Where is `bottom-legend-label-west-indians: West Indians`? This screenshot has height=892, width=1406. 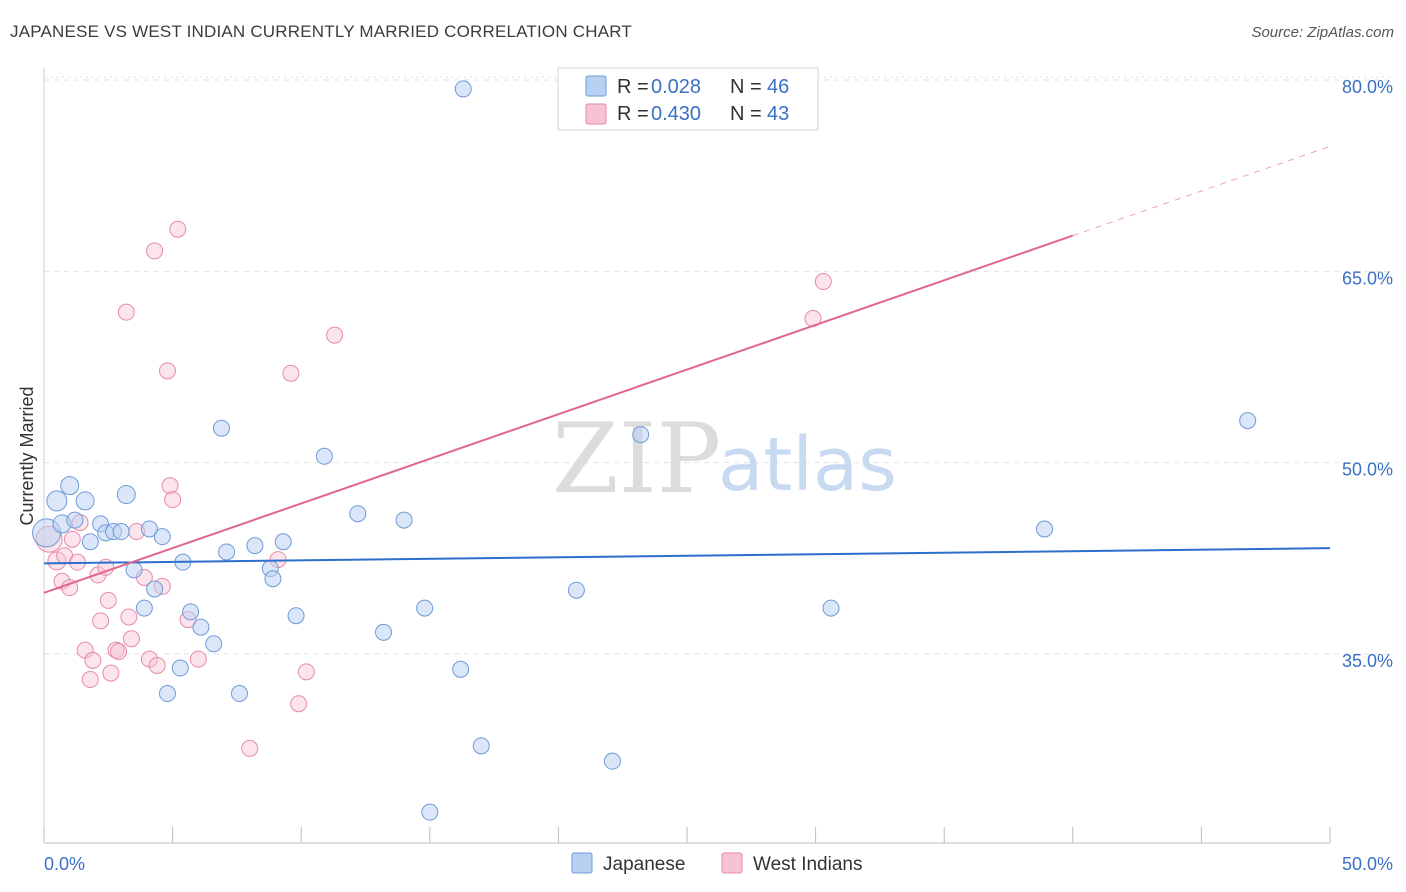
bottom-legend-label-west-indians: West Indians is located at coordinates (807, 864).